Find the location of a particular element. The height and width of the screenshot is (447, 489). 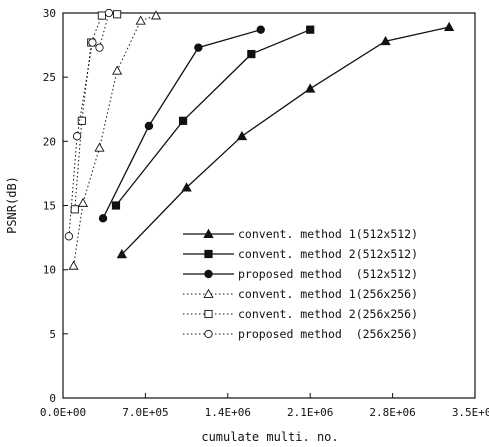

legend-label: convent. method 2(256x256) is located at coordinates (328, 314).